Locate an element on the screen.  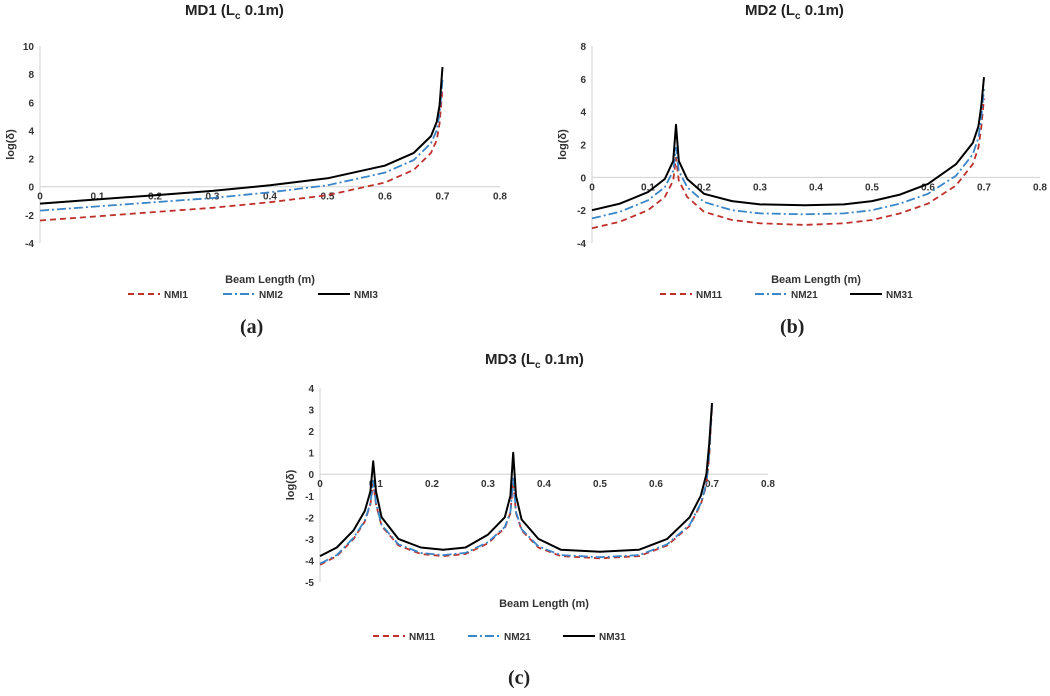
series-line-nmi3 is located at coordinates (241, 136).